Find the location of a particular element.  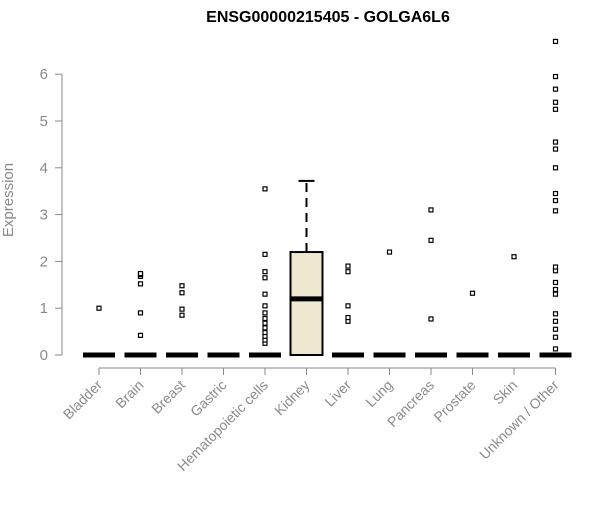

chart-title: ENSG00000215405 - GOLGA6L6 is located at coordinates (328, 17).